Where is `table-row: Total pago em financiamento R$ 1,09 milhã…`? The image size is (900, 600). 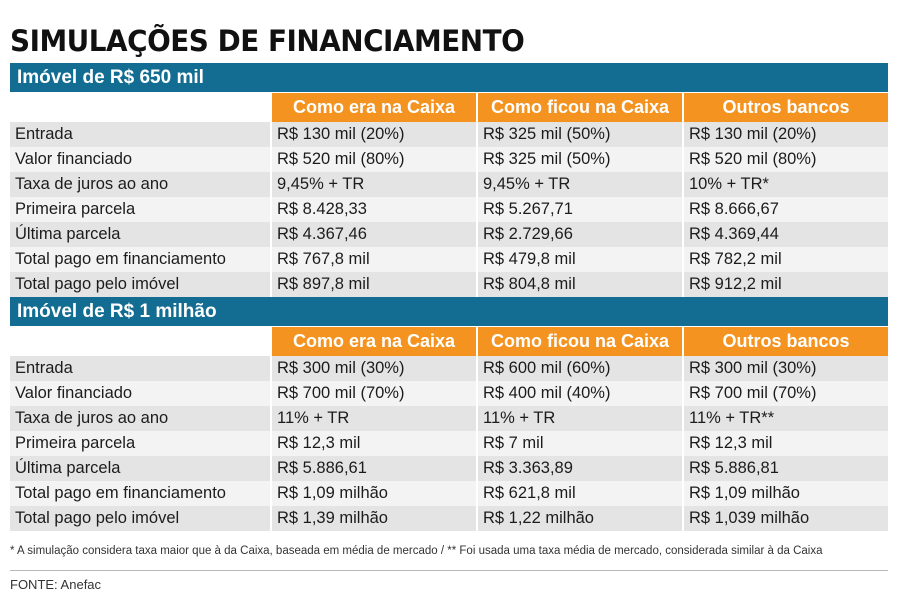 table-row: Total pago em financiamento R$ 1,09 milhã… is located at coordinates (449, 493).